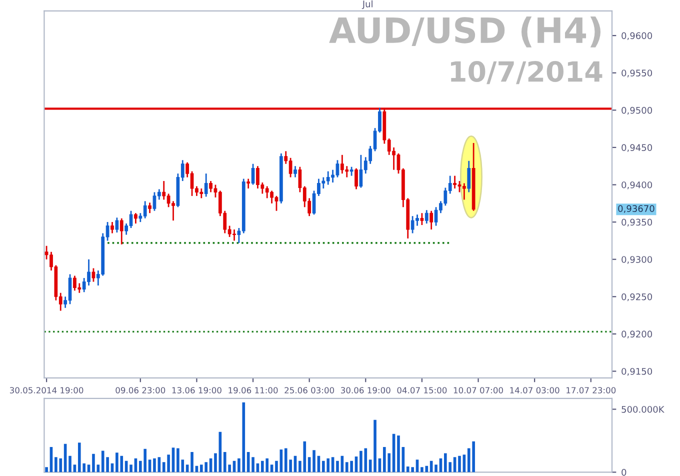  Describe the element at coordinates (637, 222) in the screenshot. I see `y-tick-label: 0,9350` at that location.